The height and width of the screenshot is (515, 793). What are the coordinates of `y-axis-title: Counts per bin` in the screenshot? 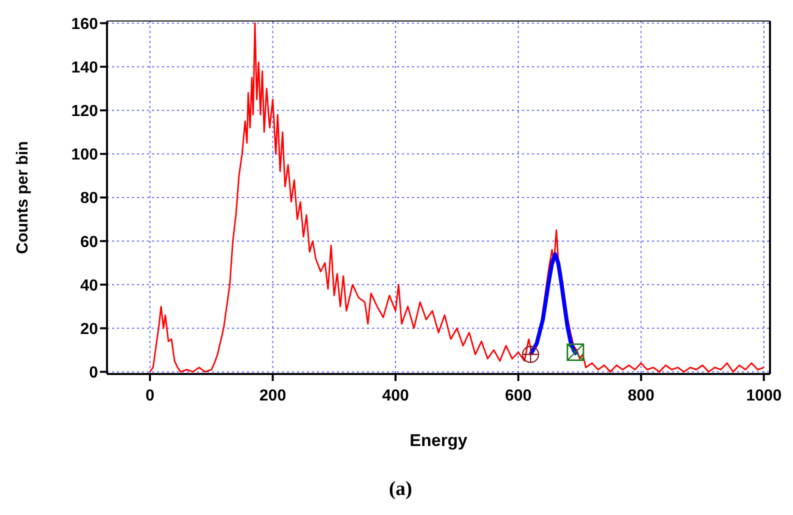 It's located at (23, 197).